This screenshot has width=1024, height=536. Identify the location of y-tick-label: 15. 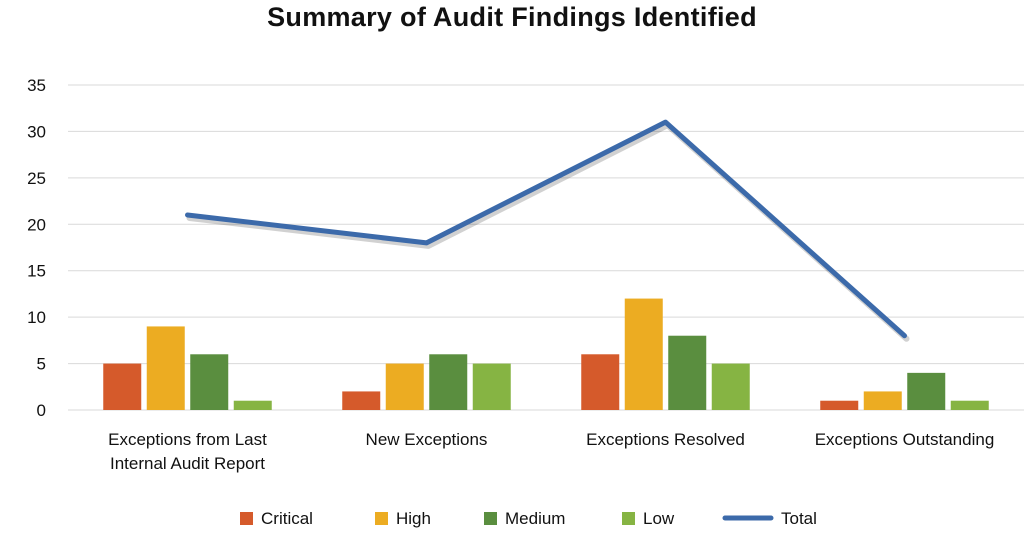
(36, 271).